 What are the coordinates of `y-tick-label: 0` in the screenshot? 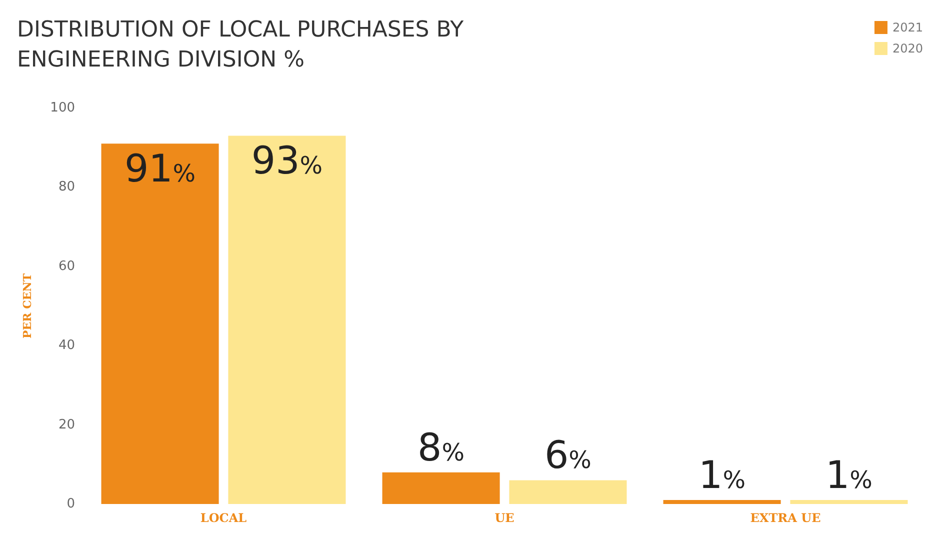 It's located at (70, 504).